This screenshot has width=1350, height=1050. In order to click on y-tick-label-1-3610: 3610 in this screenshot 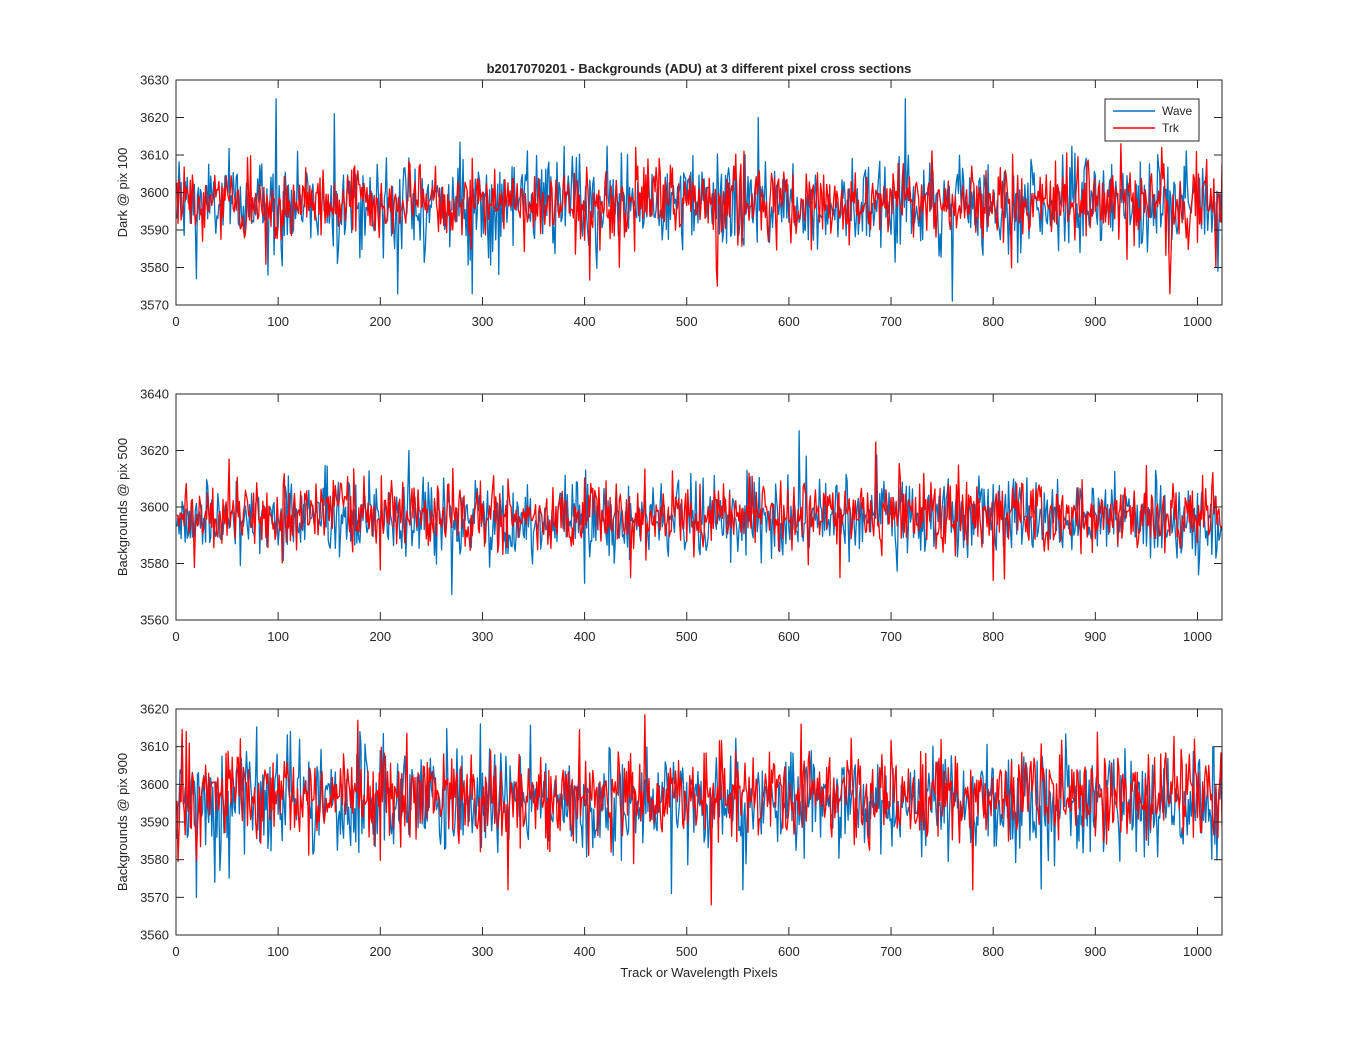, I will do `click(154, 155)`.